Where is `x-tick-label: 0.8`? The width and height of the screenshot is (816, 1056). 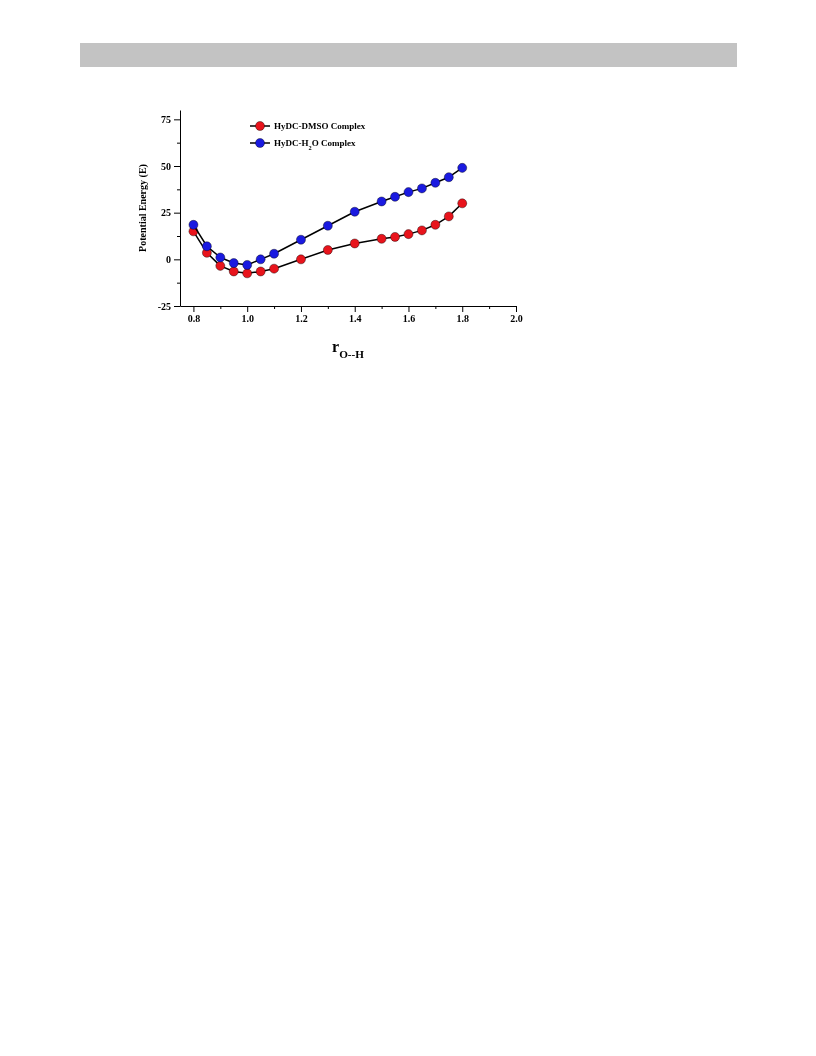 x-tick-label: 0.8 is located at coordinates (194, 319).